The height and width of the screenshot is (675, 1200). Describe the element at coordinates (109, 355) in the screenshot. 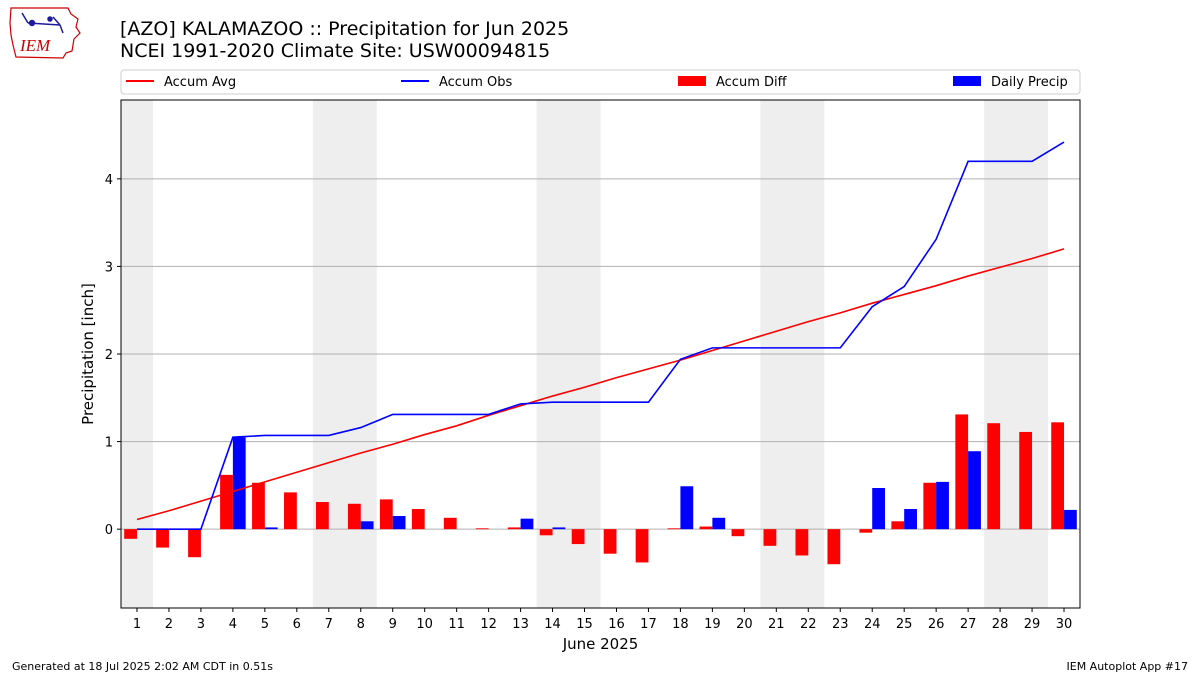

I see `y-tick-label: 2` at that location.